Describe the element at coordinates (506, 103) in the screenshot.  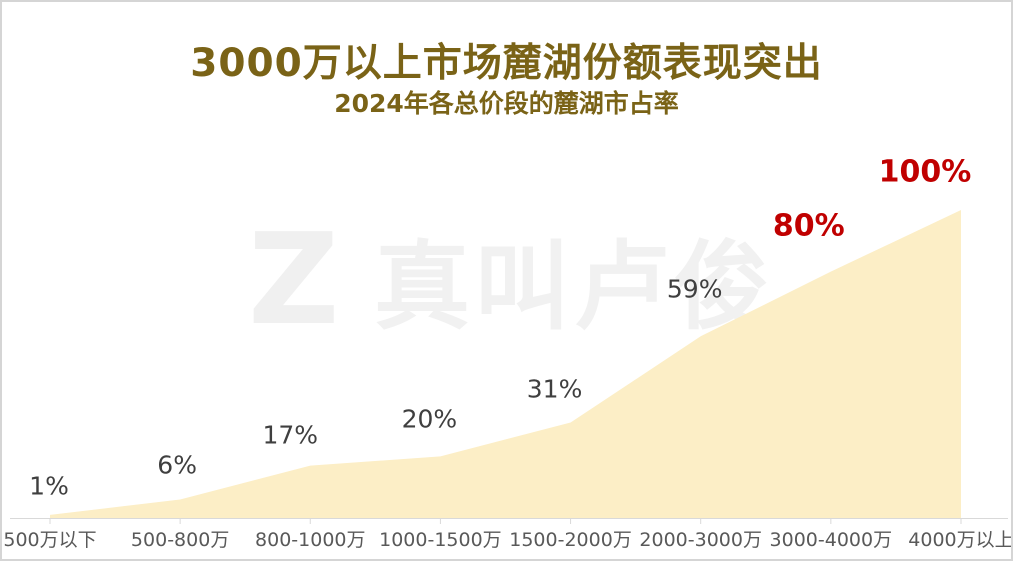
I see `chart-subtitle: 2024年各总价段的麓湖市占率` at that location.